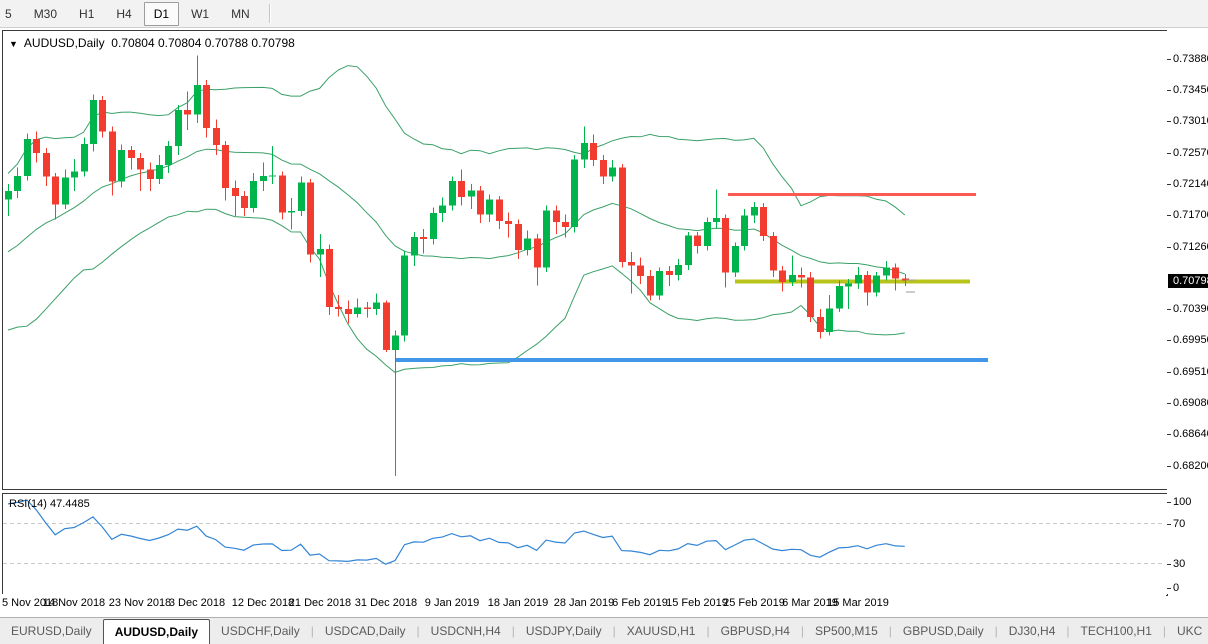 Image resolution: width=1208 pixels, height=644 pixels. Describe the element at coordinates (1116, 631) in the screenshot. I see `symbol-tab-tech100: TECH100,H1` at that location.